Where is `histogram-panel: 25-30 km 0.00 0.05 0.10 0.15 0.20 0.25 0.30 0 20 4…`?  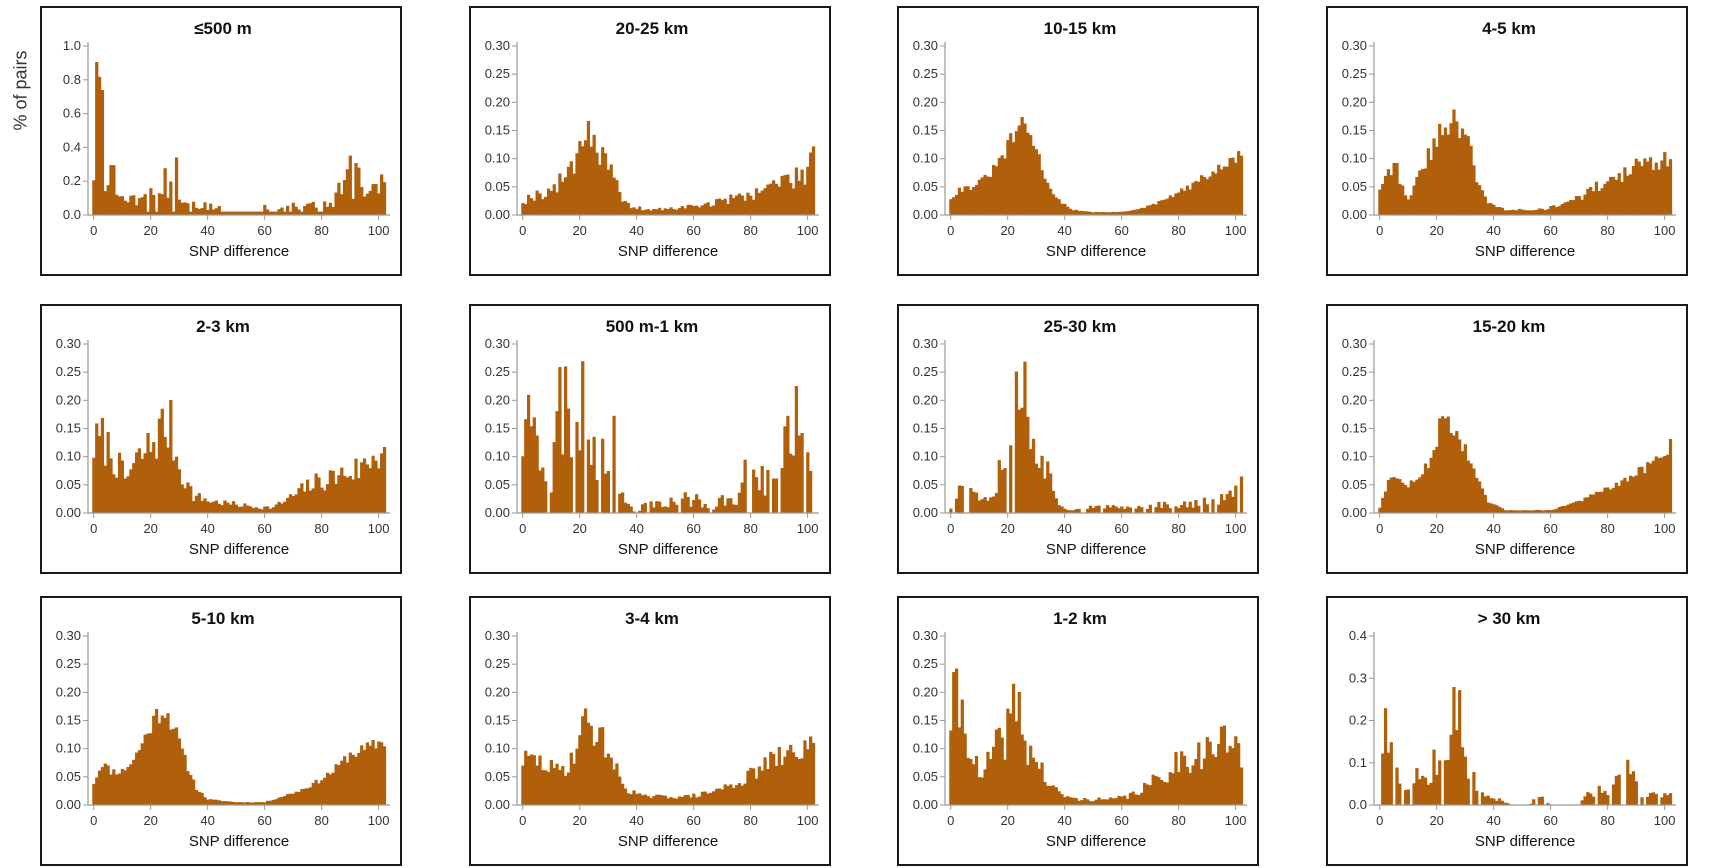 histogram-panel: 25-30 km 0.00 0.05 0.10 0.15 0.20 0.25 0.30 0 20 4… is located at coordinates (1078, 439).